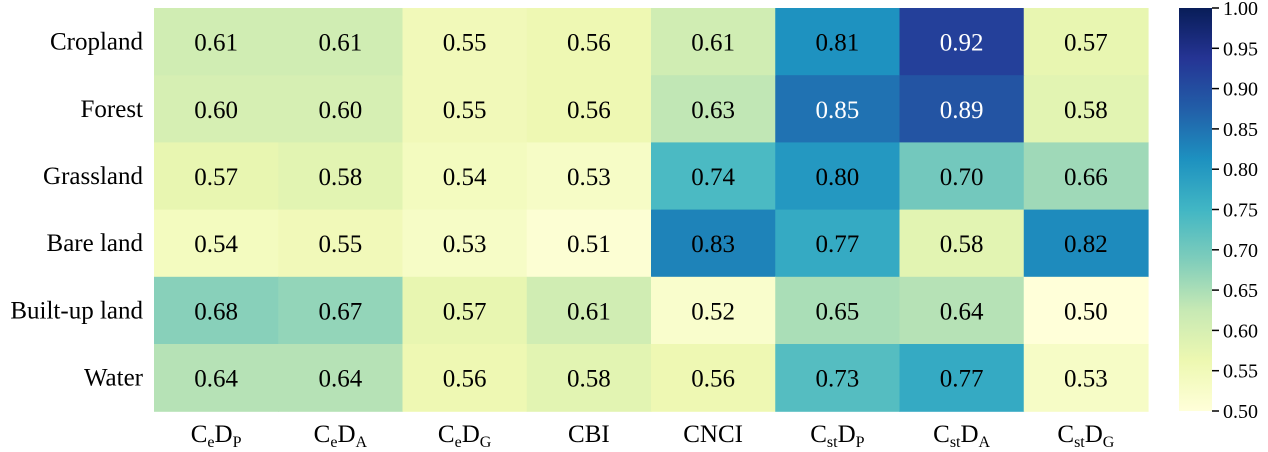  I want to click on colorbar-tick-label: 0.60, so click(1240, 331).